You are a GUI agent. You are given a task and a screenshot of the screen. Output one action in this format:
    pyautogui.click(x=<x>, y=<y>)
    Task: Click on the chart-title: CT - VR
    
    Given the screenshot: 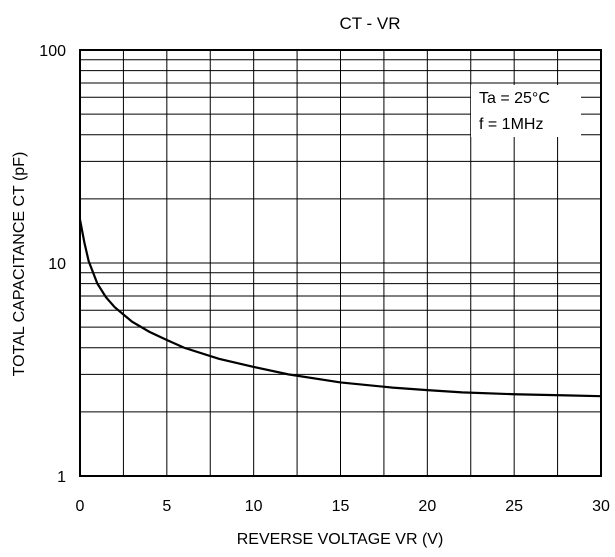 What is the action you would take?
    pyautogui.click(x=369, y=23)
    